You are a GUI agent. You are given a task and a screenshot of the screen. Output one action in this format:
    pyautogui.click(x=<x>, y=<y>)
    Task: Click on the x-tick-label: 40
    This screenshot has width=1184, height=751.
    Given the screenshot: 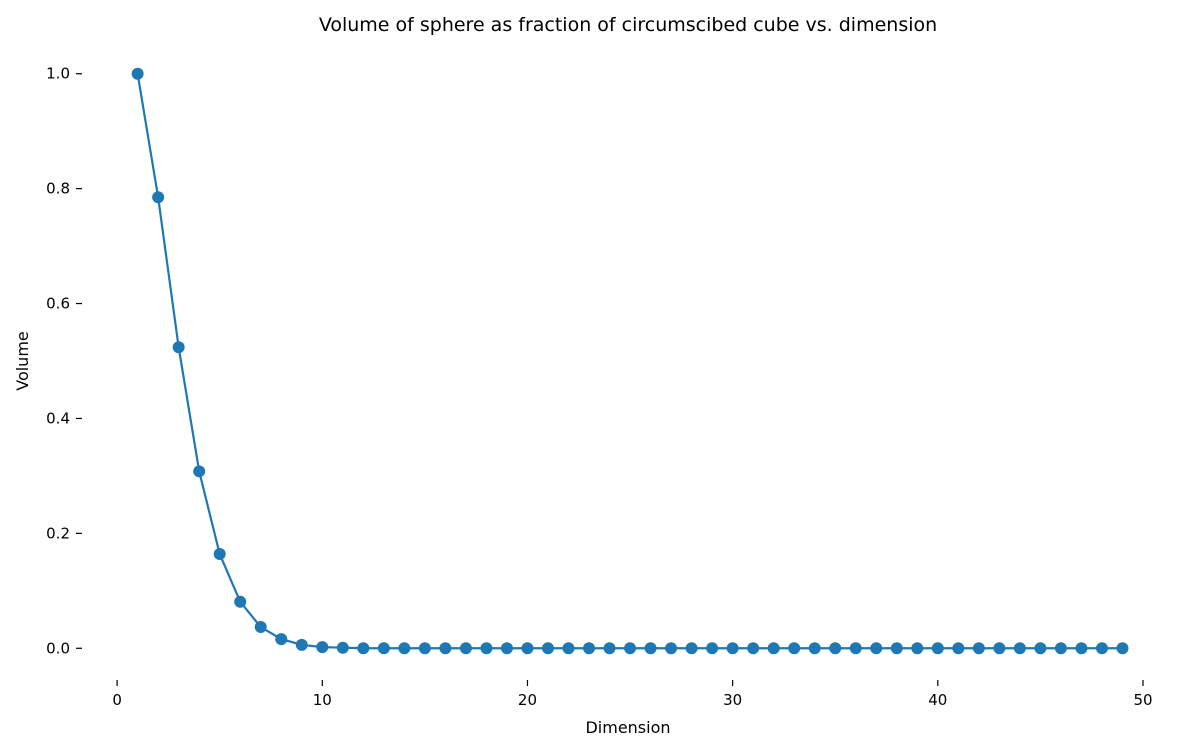 What is the action you would take?
    pyautogui.click(x=937, y=700)
    